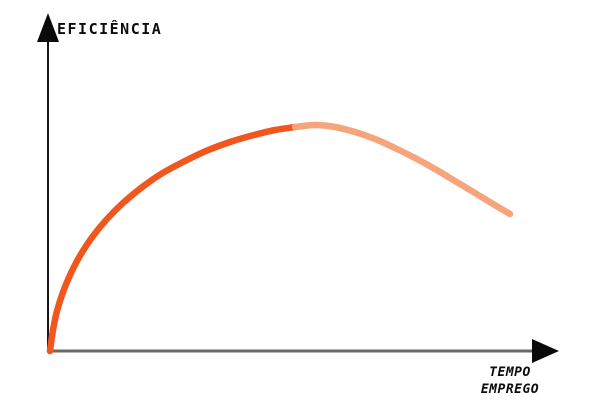  What do you see at coordinates (110, 29) in the screenshot?
I see `y-axis-label: EFICIÊNCIA` at bounding box center [110, 29].